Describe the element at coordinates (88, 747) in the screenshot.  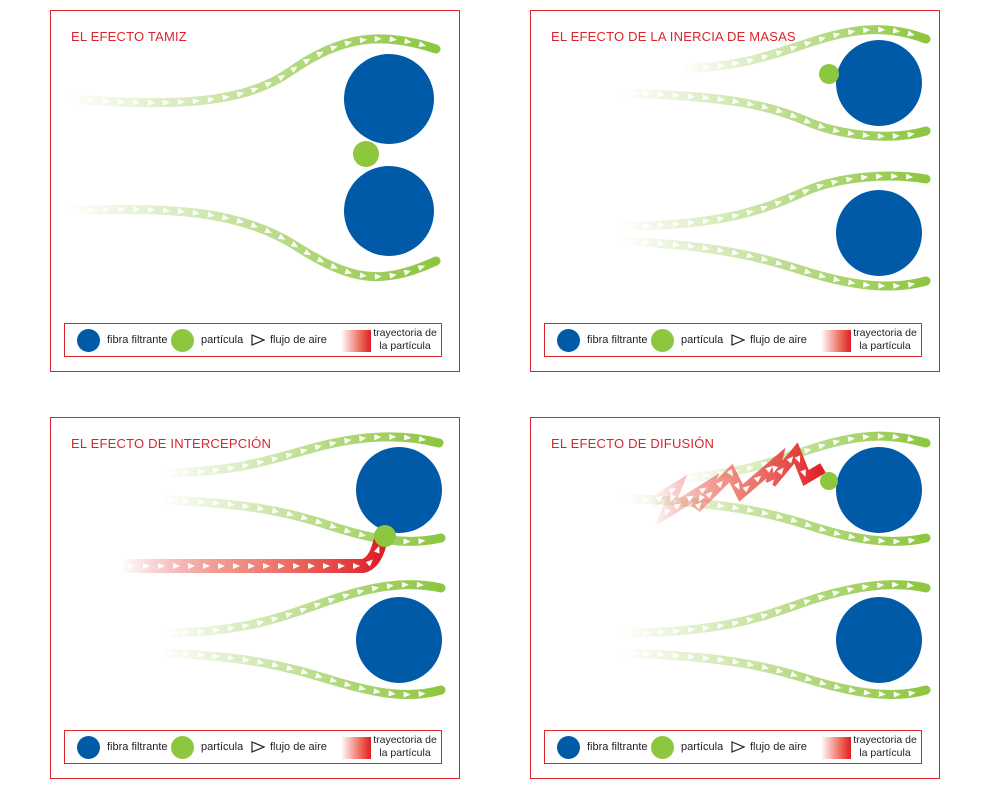
I see `legend-fiber-swatch` at that location.